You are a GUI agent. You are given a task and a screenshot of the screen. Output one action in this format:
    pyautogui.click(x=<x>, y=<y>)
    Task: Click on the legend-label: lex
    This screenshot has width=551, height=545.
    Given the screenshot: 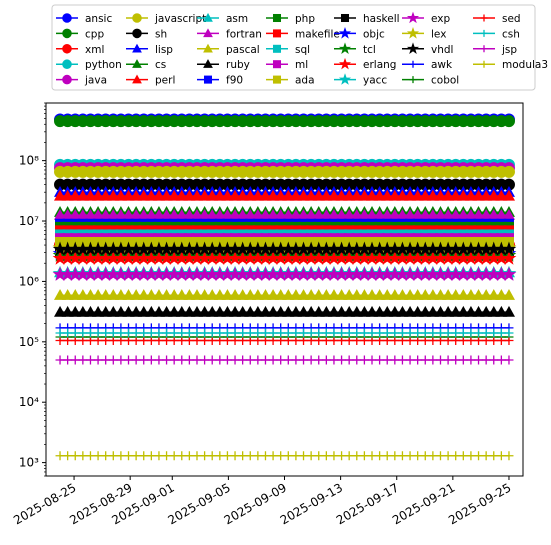 What is the action you would take?
    pyautogui.click(x=438, y=34)
    